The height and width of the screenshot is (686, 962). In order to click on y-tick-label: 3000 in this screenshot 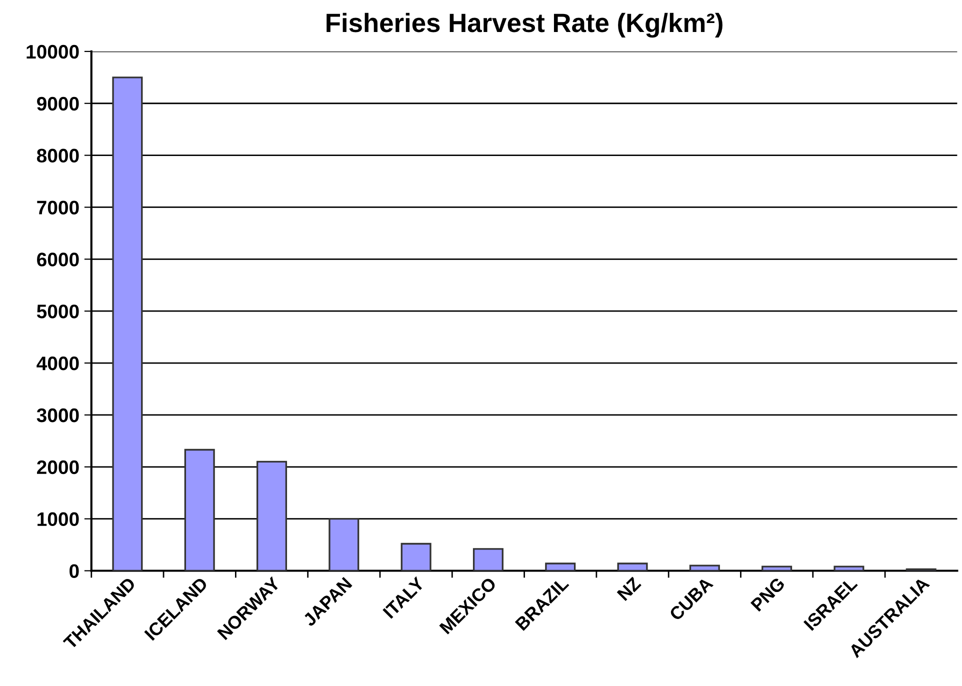, I will do `click(57, 415)`.